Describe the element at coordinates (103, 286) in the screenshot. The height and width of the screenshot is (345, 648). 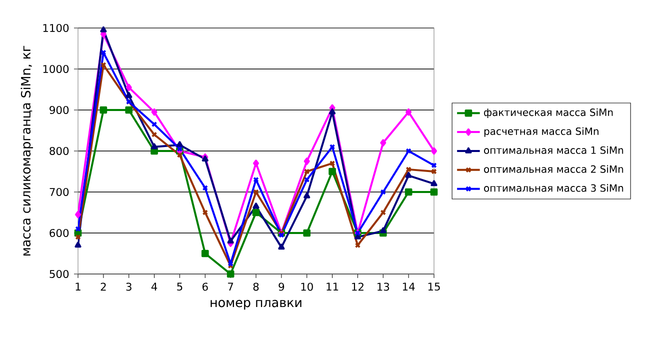
I see `x-tick-label: 2` at that location.